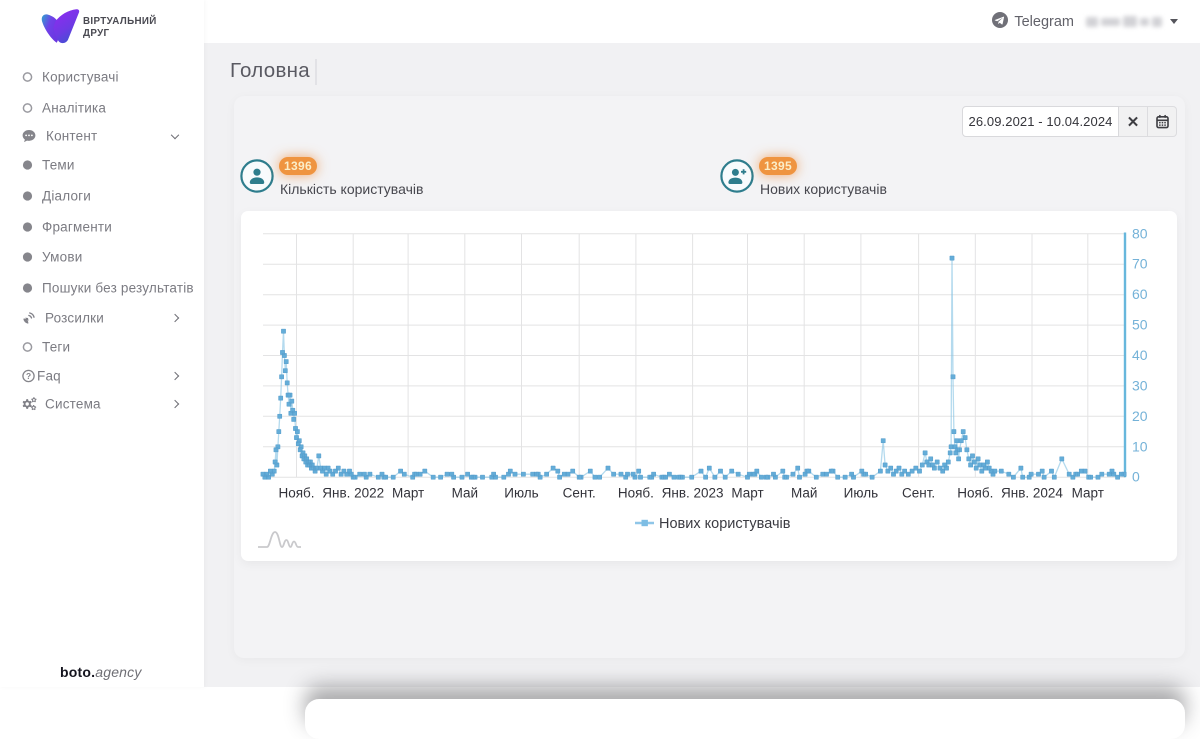 The height and width of the screenshot is (739, 1200). Describe the element at coordinates (1140, 355) in the screenshot. I see `svg-text: 40` at that location.